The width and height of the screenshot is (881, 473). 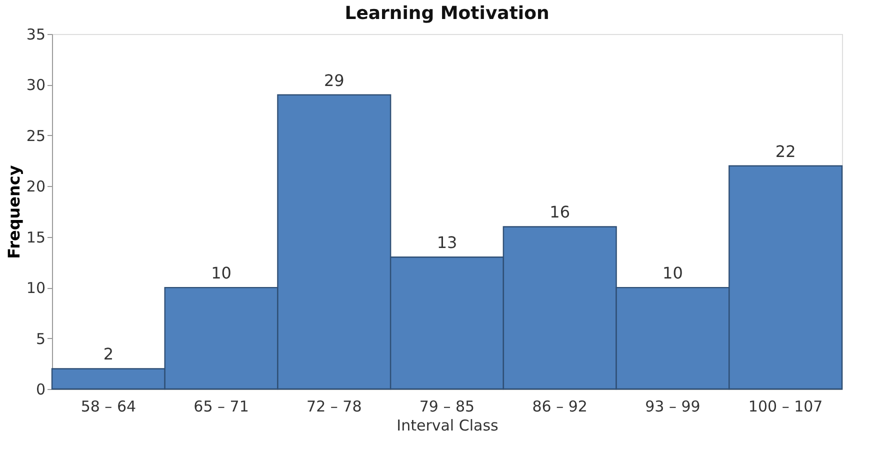 I want to click on y-tick-label: 0, so click(x=41, y=389).